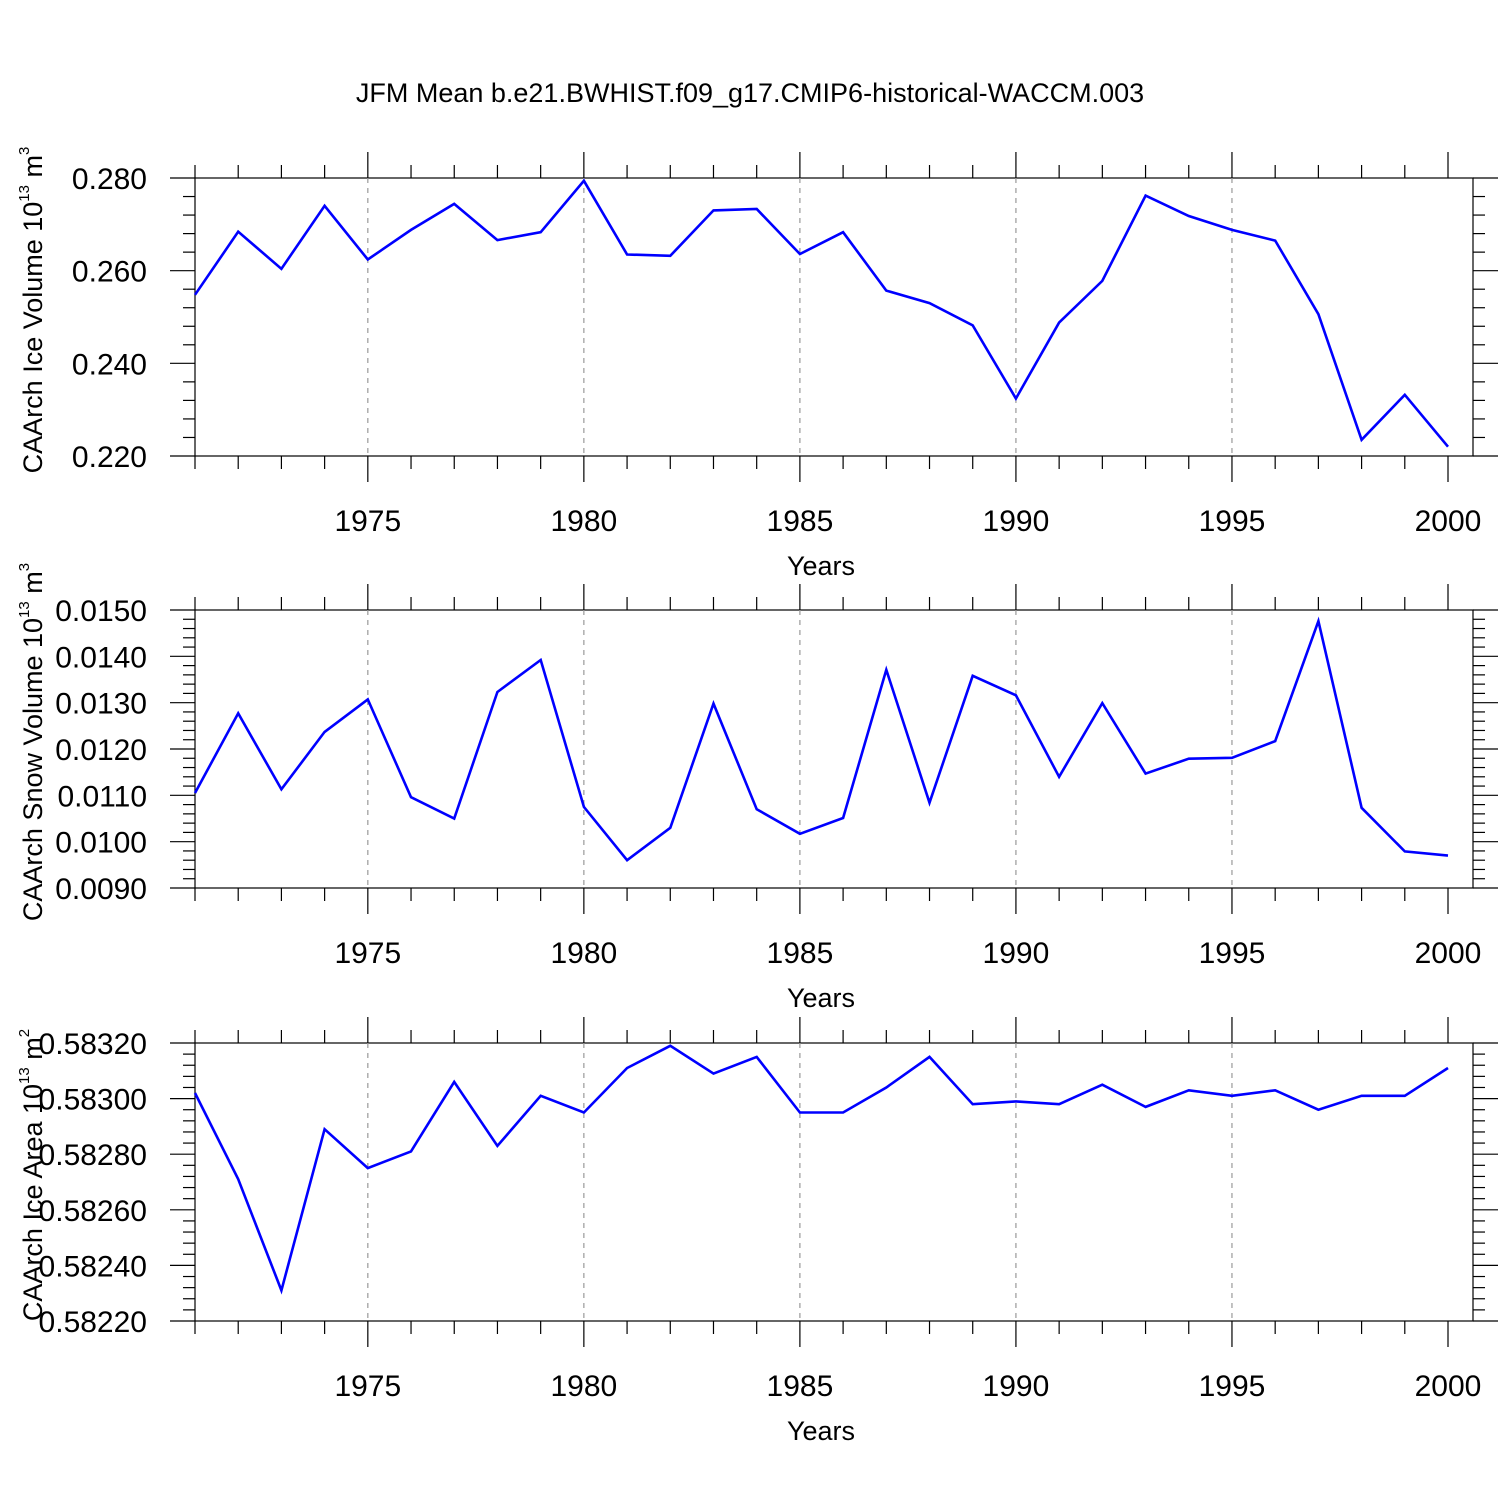 Image resolution: width=1500 pixels, height=1500 pixels. I want to click on y-tick-label: 0.0100, so click(101, 843).